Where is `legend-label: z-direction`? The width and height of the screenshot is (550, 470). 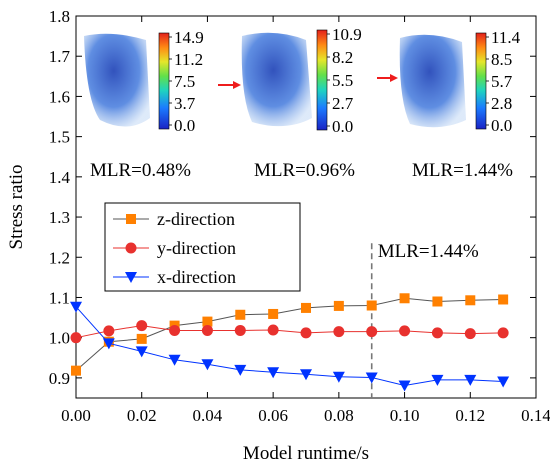 legend-label: z-direction is located at coordinates (196, 219).